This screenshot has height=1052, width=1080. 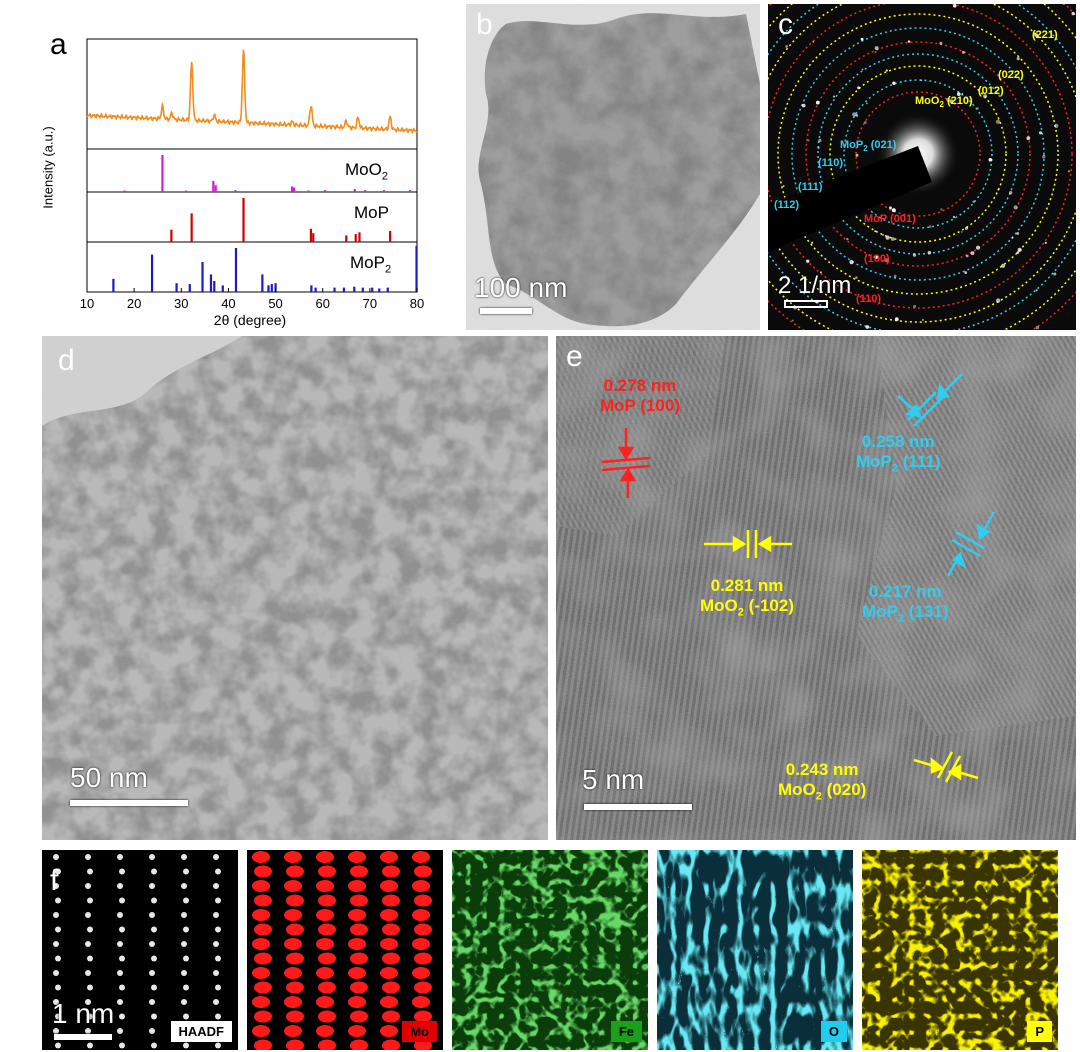 I want to click on map-tag-o: O, so click(x=833, y=1031).